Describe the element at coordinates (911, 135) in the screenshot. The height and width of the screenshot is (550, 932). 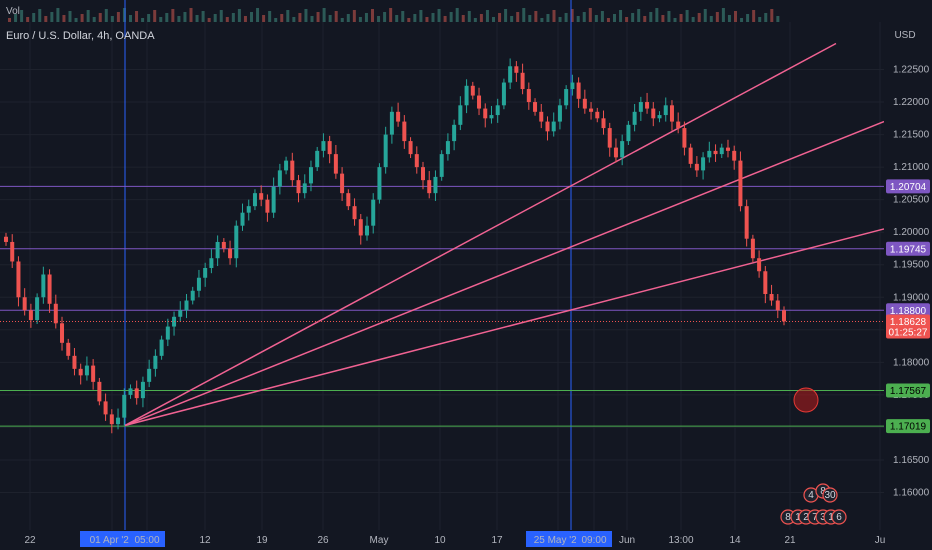
I see `y-tick-label: 1.21500` at that location.